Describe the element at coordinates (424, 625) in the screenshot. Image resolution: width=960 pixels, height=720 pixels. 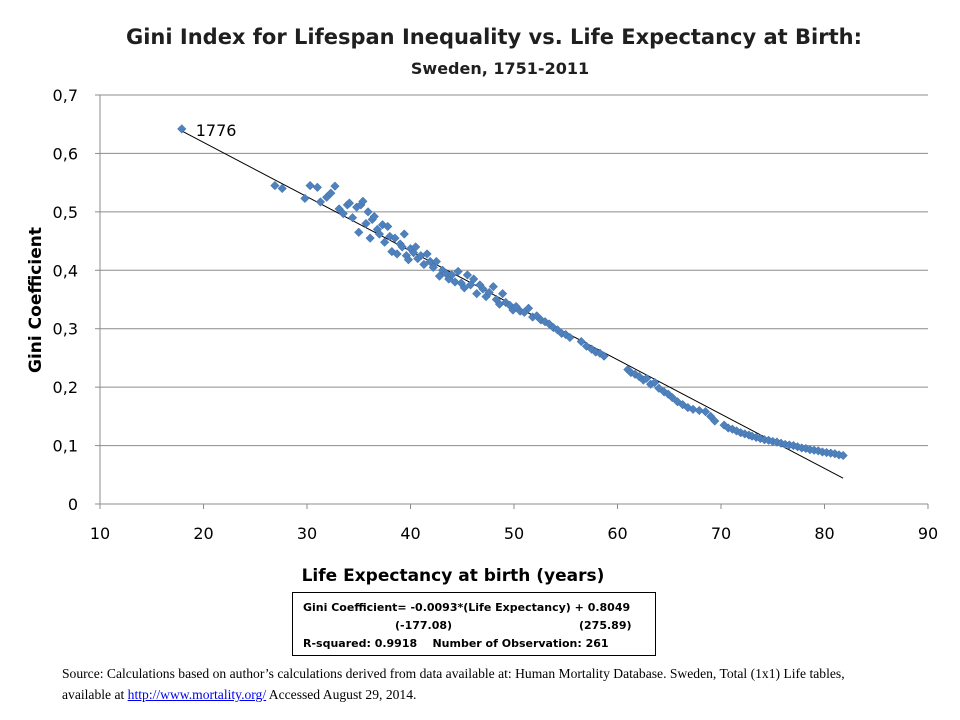
I see `slope-t-stat: (-177.08)` at that location.